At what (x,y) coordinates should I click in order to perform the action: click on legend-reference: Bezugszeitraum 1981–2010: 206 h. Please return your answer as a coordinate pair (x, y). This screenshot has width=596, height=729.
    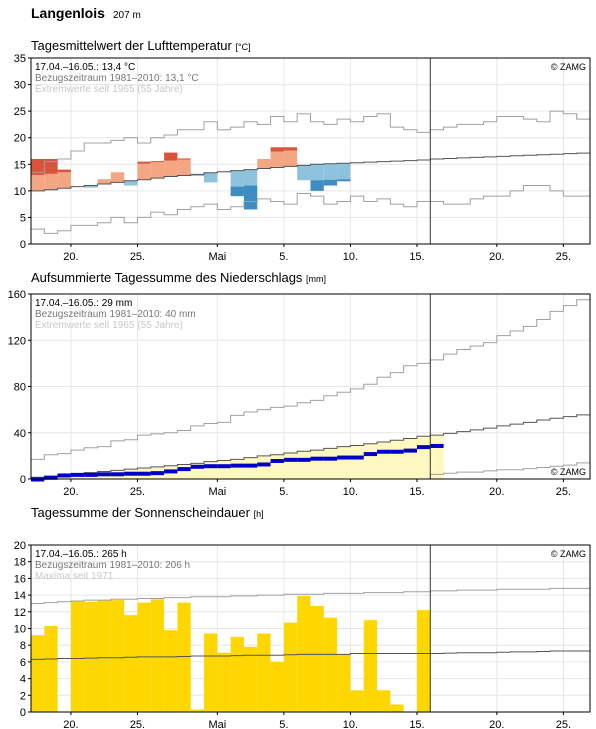
    Looking at the image, I should click on (112, 565).